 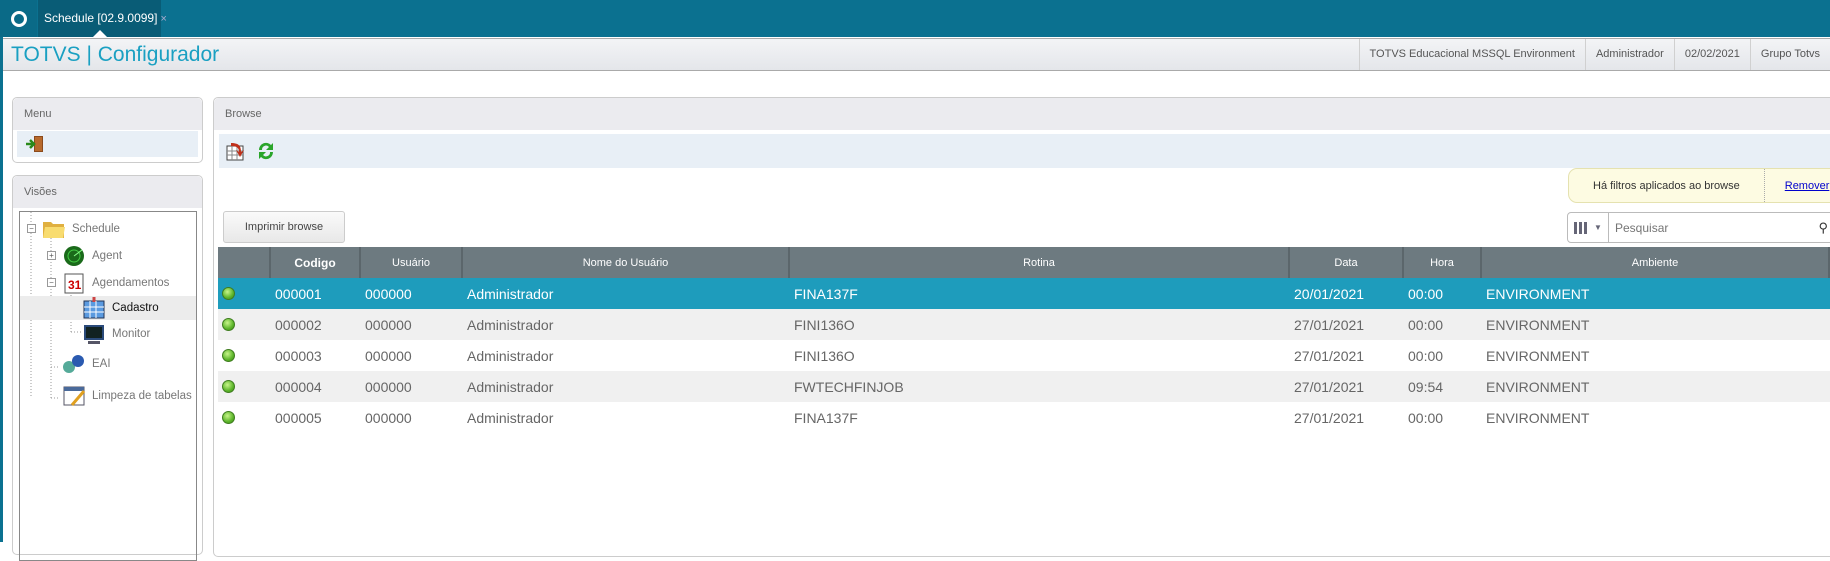 I want to click on top-bar, so click(x=915, y=18).